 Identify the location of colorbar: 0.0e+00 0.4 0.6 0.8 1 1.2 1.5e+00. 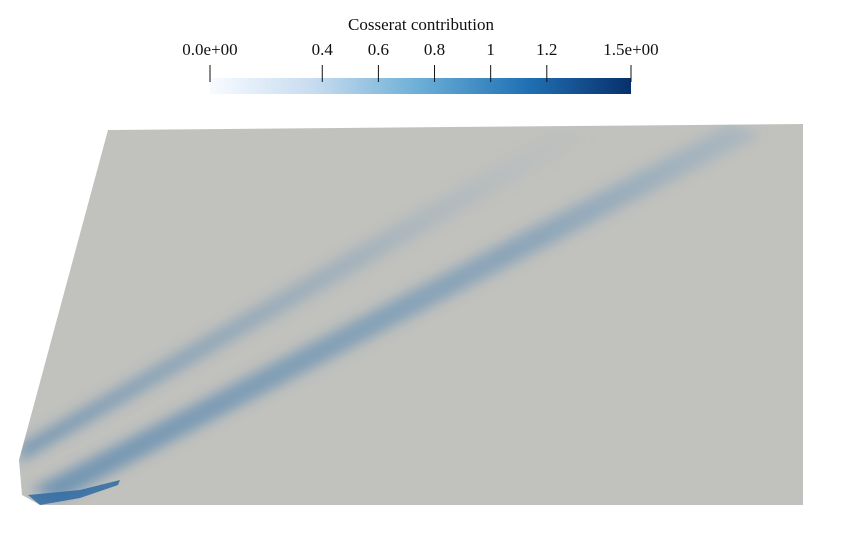
(420, 67).